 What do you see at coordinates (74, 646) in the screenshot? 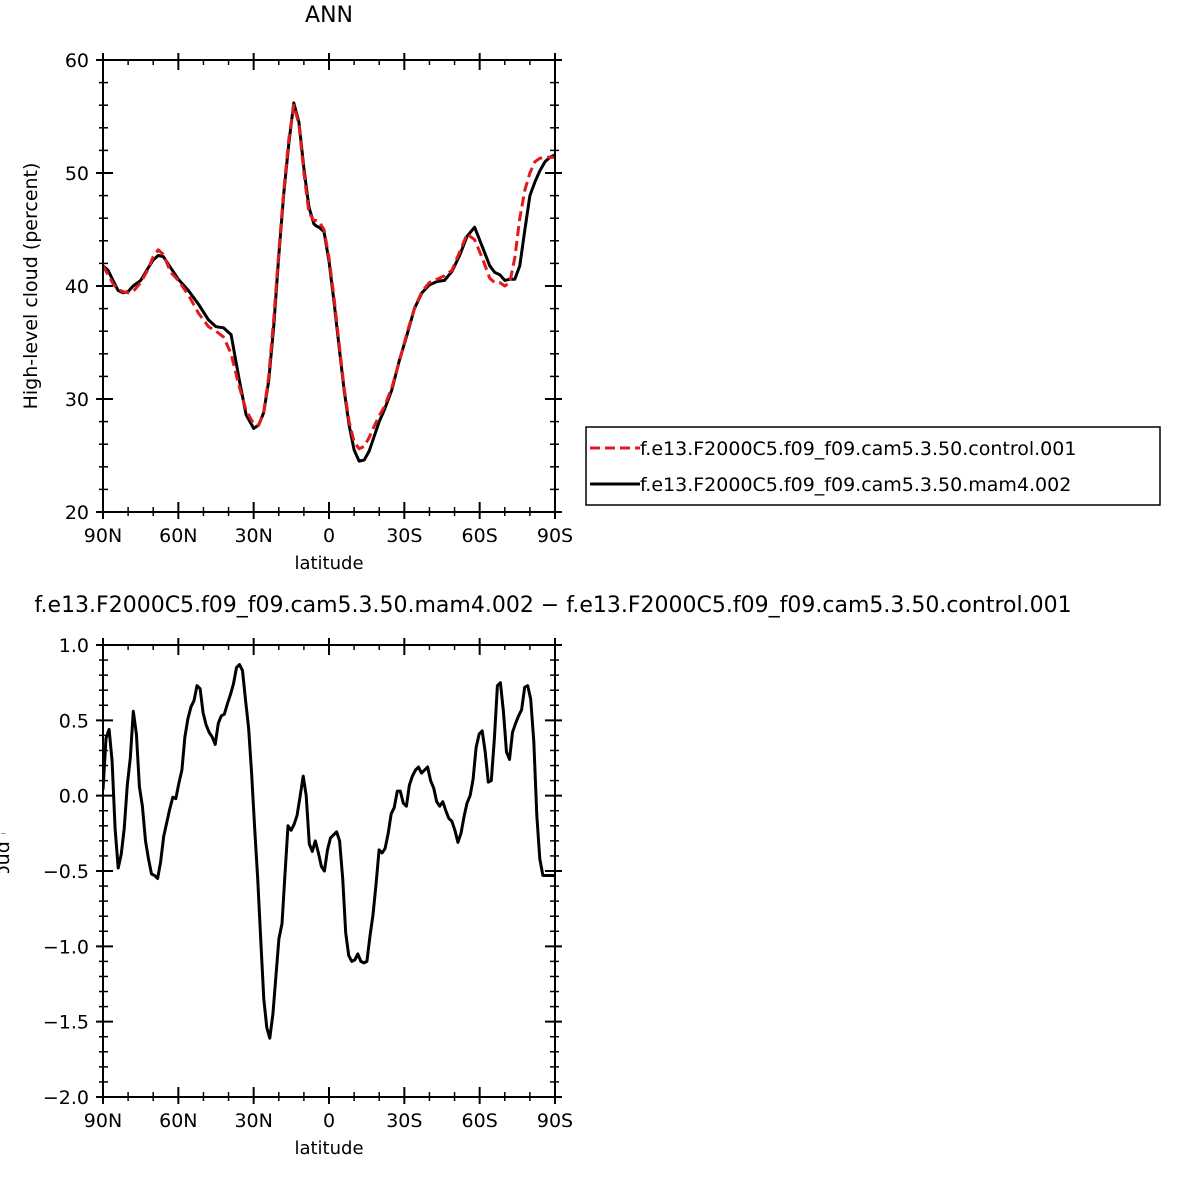
I see `y-tick-label: 1.0` at bounding box center [74, 646].